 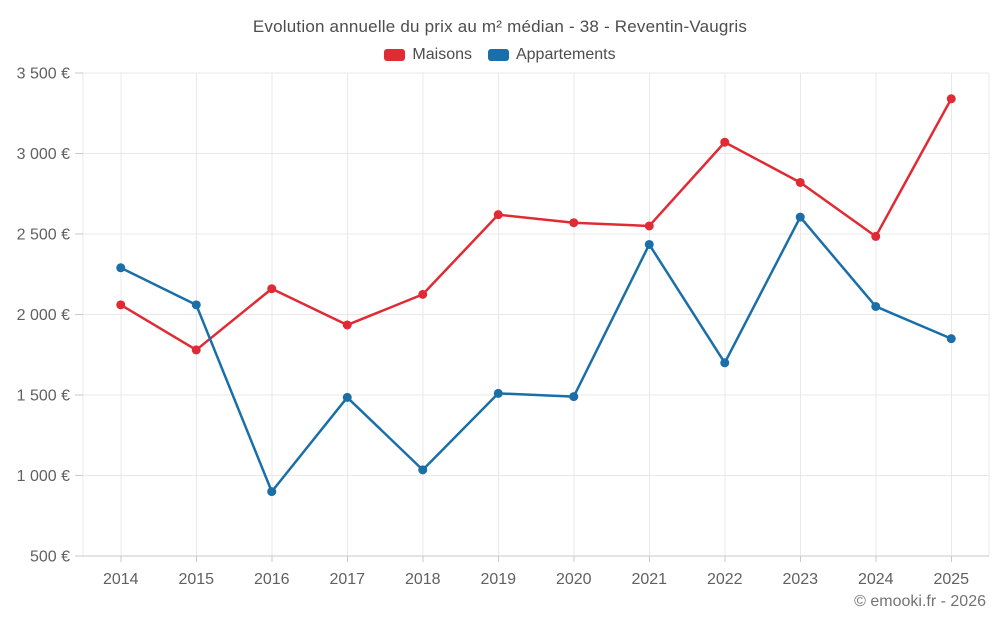 What do you see at coordinates (121, 305) in the screenshot?
I see `data-point-maisons-2014` at bounding box center [121, 305].